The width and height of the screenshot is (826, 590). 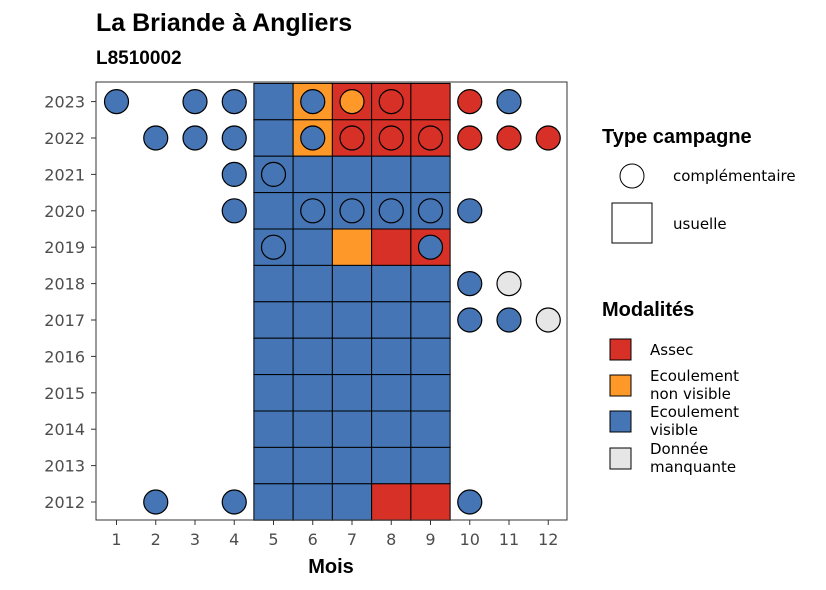 What do you see at coordinates (64, 138) in the screenshot?
I see `y-tick-label: 2022` at bounding box center [64, 138].